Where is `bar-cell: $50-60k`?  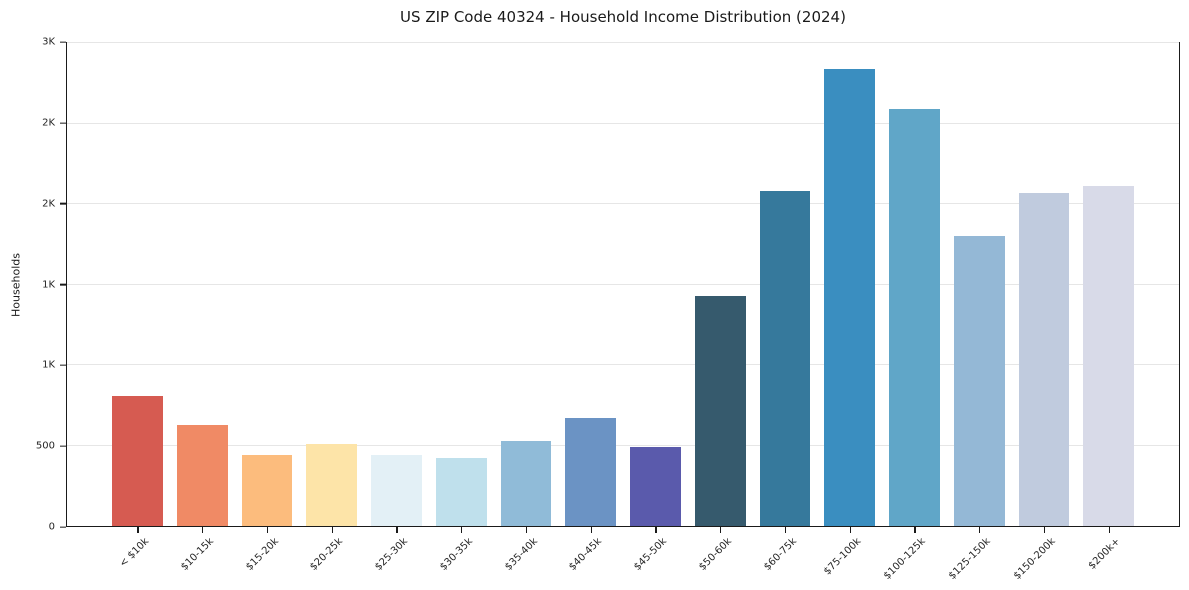 bar-cell: $50-60k is located at coordinates (720, 308).